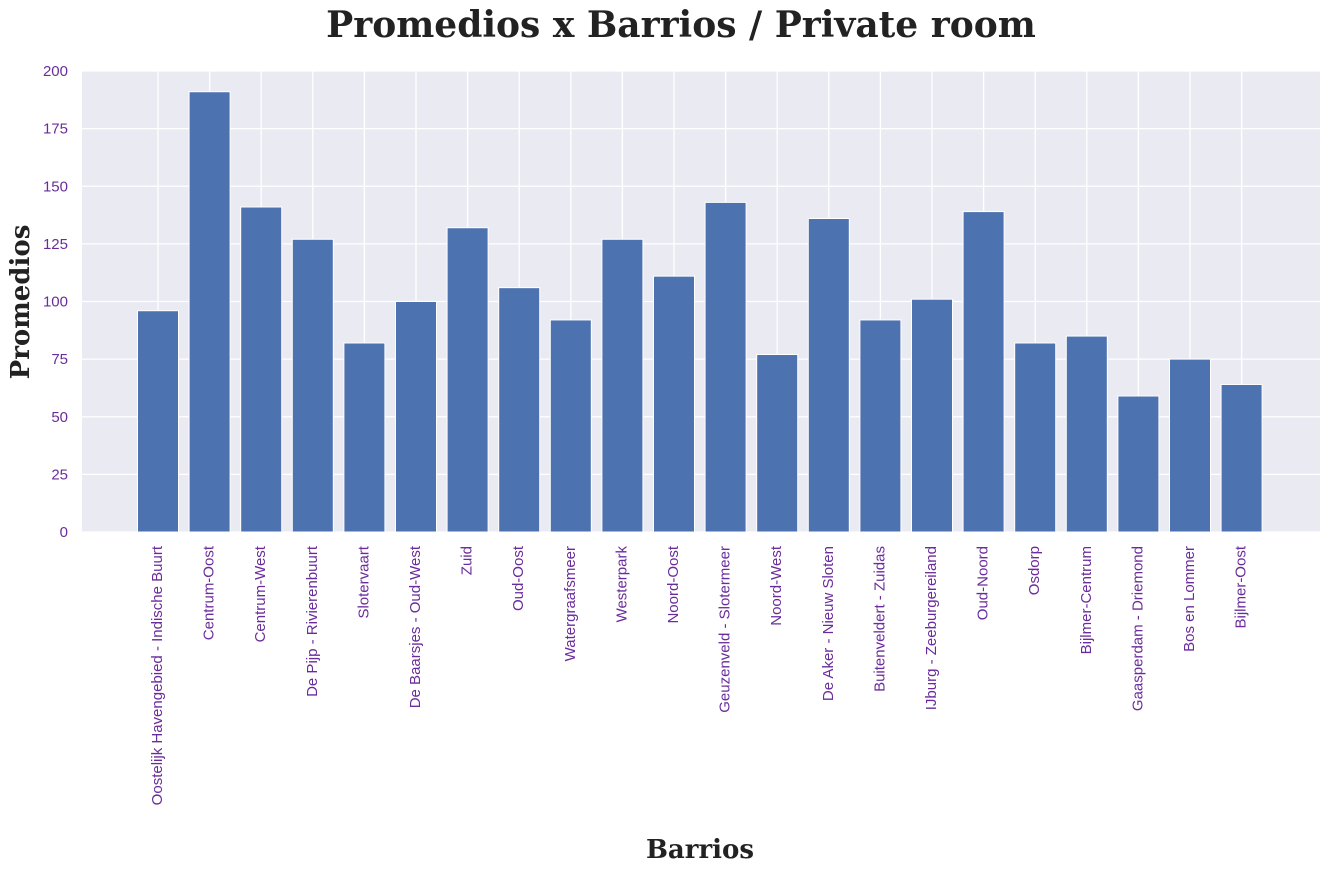 Image resolution: width=1330 pixels, height=872 pixels. What do you see at coordinates (700, 850) in the screenshot?
I see `x-axis-label: Barrios` at bounding box center [700, 850].